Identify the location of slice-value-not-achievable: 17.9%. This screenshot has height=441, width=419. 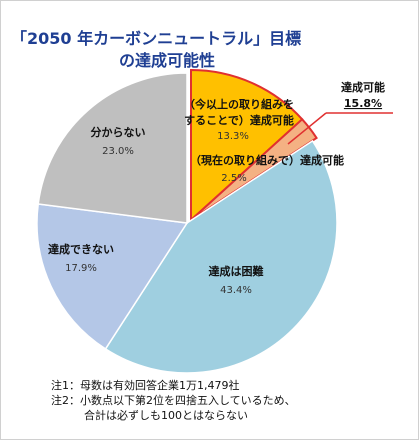
(81, 268).